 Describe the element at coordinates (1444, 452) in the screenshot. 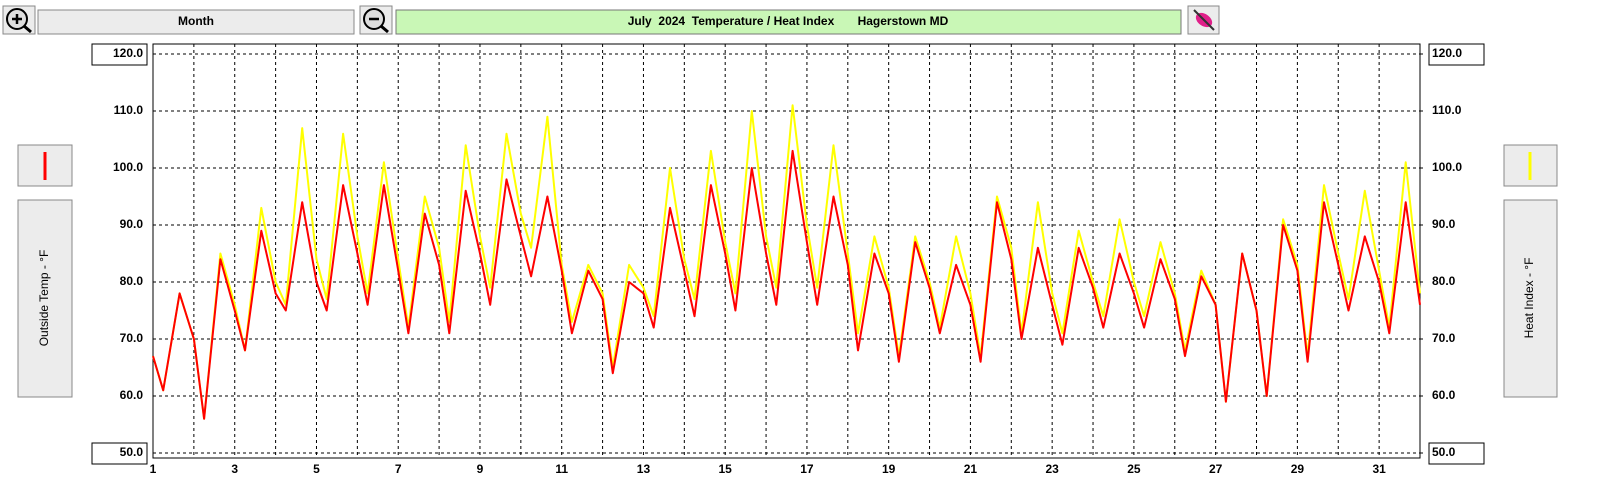

I see `y2-tick-label: 50.0` at that location.